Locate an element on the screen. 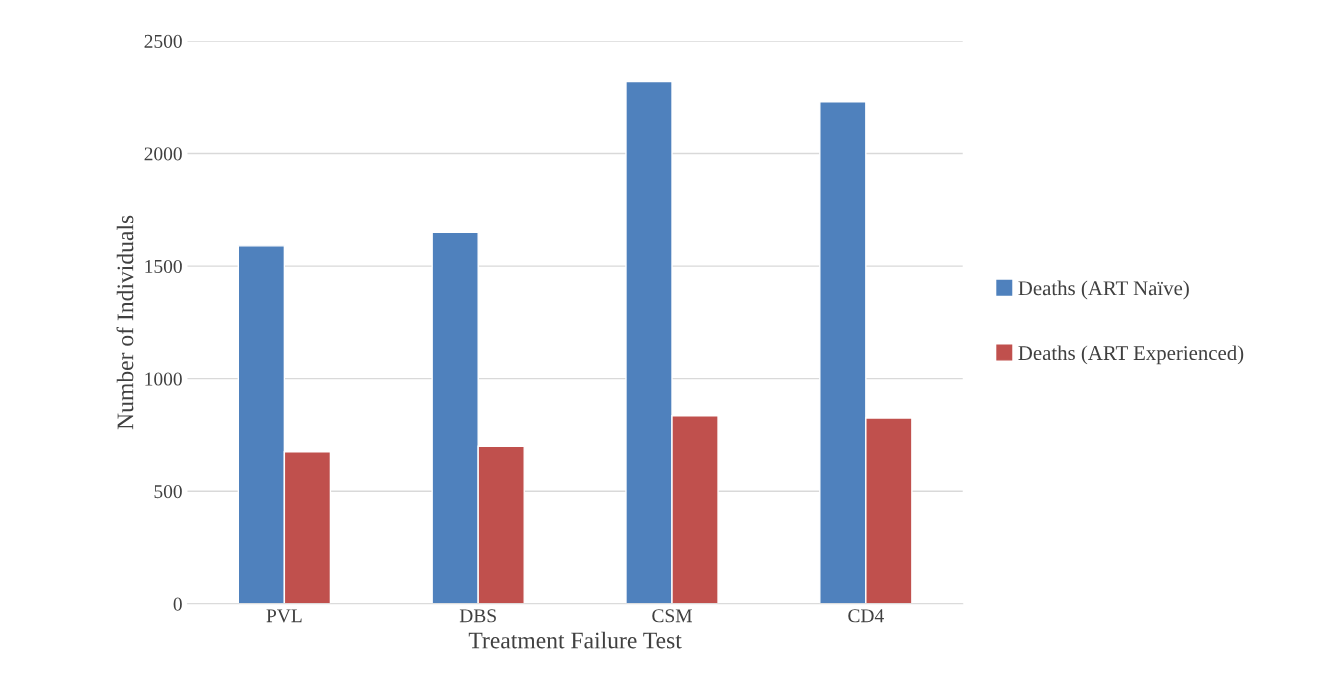 The width and height of the screenshot is (1339, 683). y-tick-label: 1500 is located at coordinates (163, 266).